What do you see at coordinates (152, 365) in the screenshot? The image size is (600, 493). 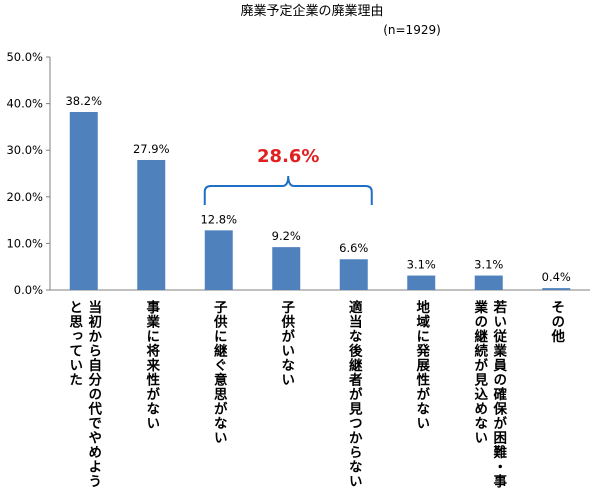 I see `category-label: 事業に将来性がない` at bounding box center [152, 365].